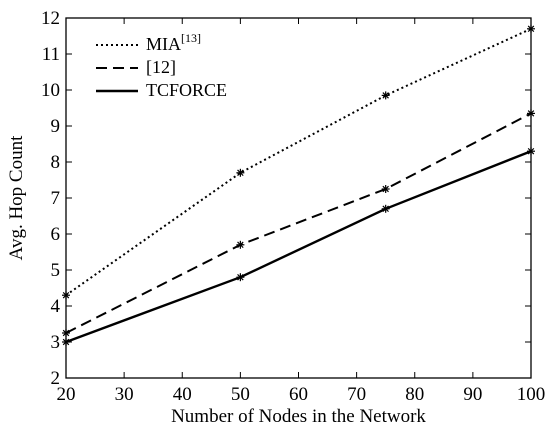 The image size is (546, 439). Describe the element at coordinates (51, 54) in the screenshot. I see `y-tick-label: 11` at that location.